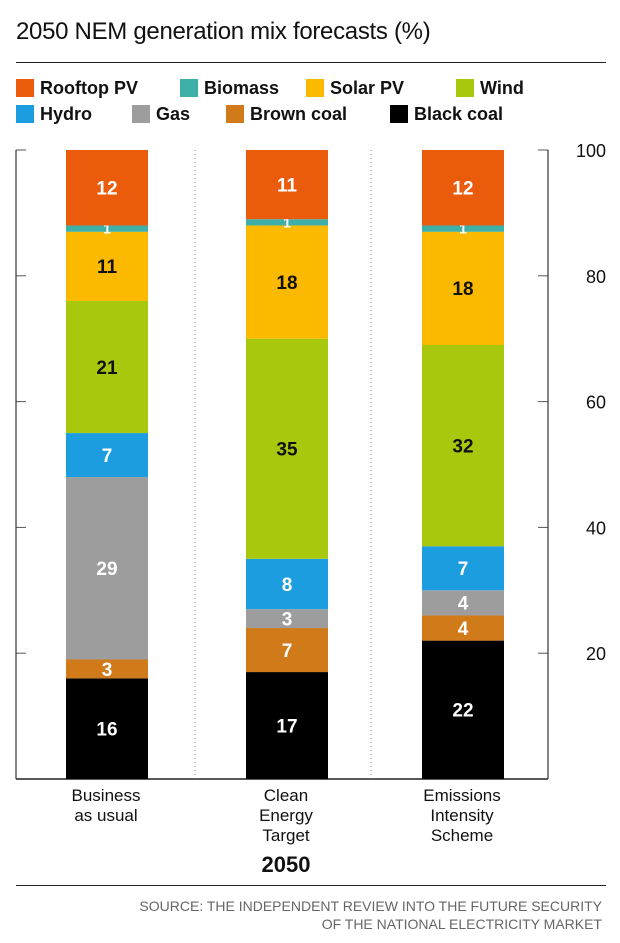 The height and width of the screenshot is (943, 620). I want to click on legend-label: Hydro, so click(66, 113).